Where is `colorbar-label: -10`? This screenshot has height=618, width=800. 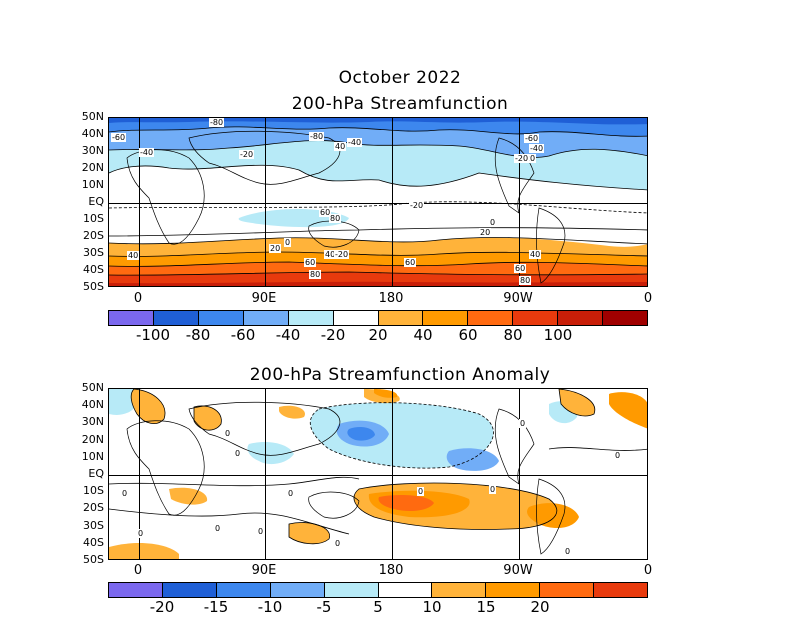 colorbar-label: -10 is located at coordinates (270, 607).